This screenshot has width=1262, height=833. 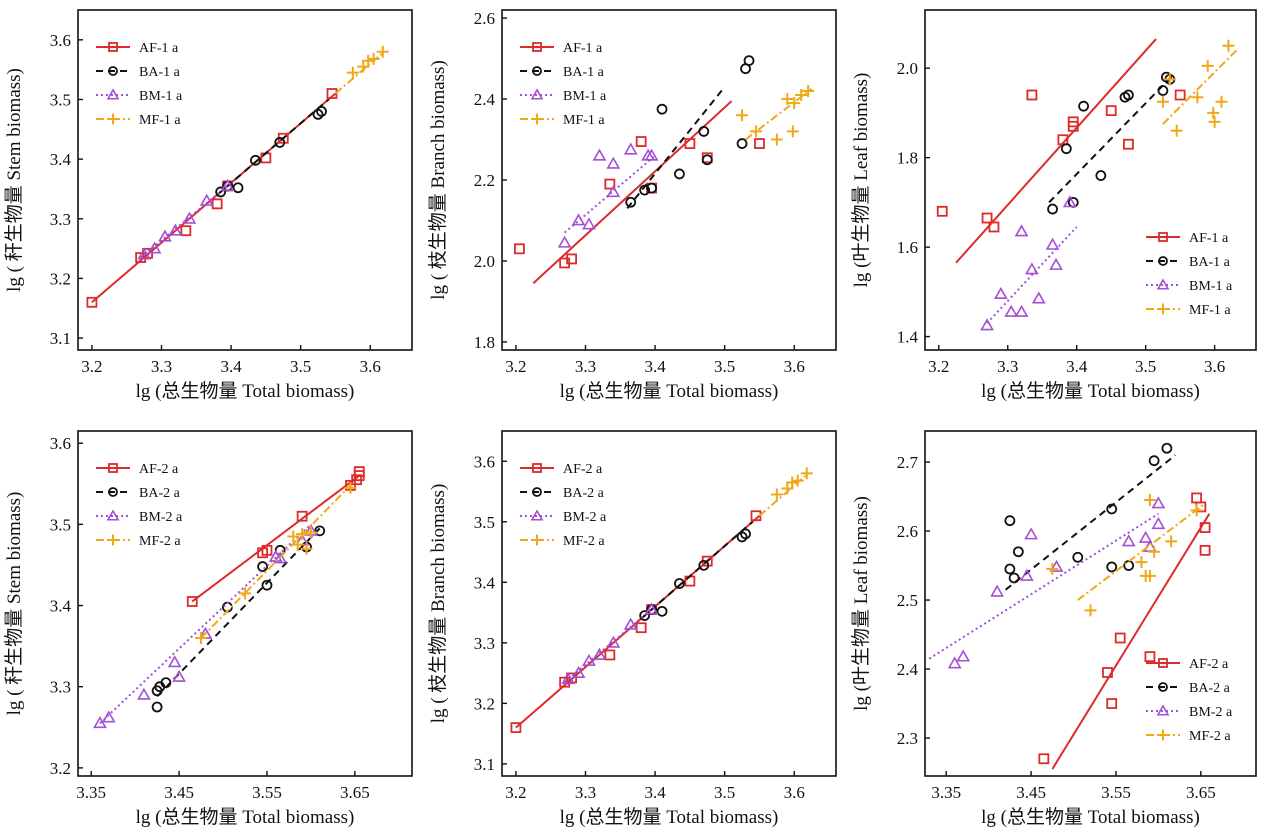 What do you see at coordinates (908, 669) in the screenshot?
I see `y-tick-label: 2.4` at bounding box center [908, 669].